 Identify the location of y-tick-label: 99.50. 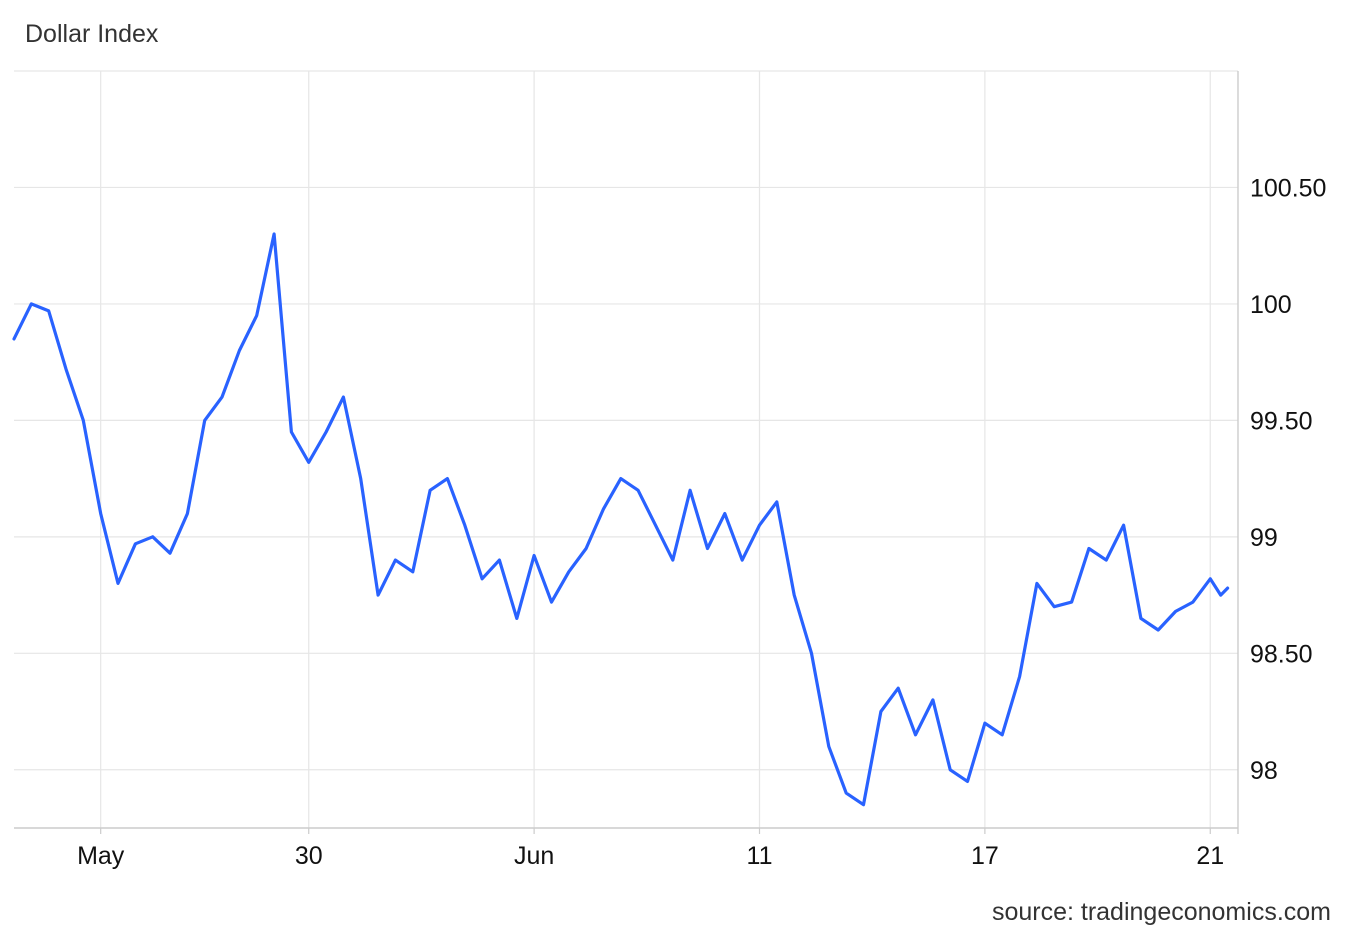
(1281, 421).